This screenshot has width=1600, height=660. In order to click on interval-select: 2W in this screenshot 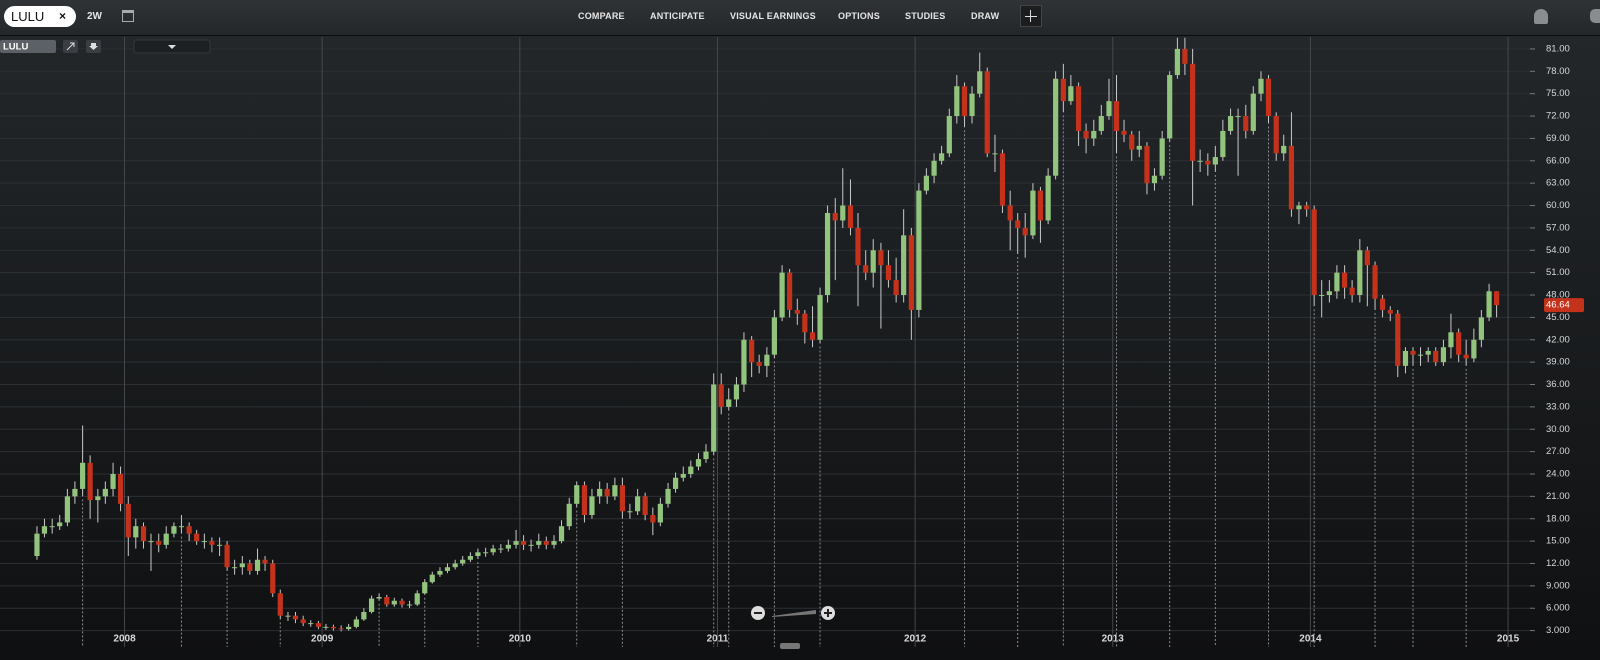, I will do `click(94, 16)`.